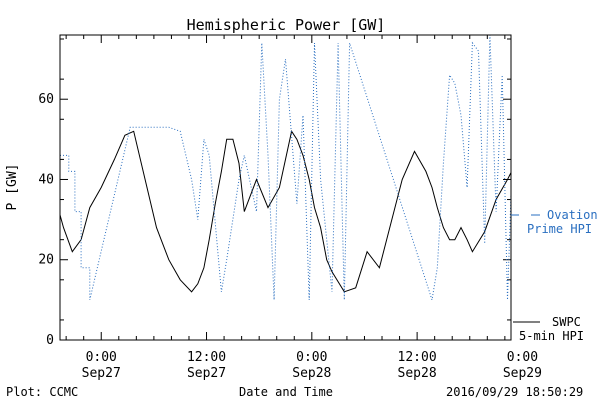 Image resolution: width=600 pixels, height=400 pixels. I want to click on swpc-legend-label-2: 5-min HPI, so click(551, 336).